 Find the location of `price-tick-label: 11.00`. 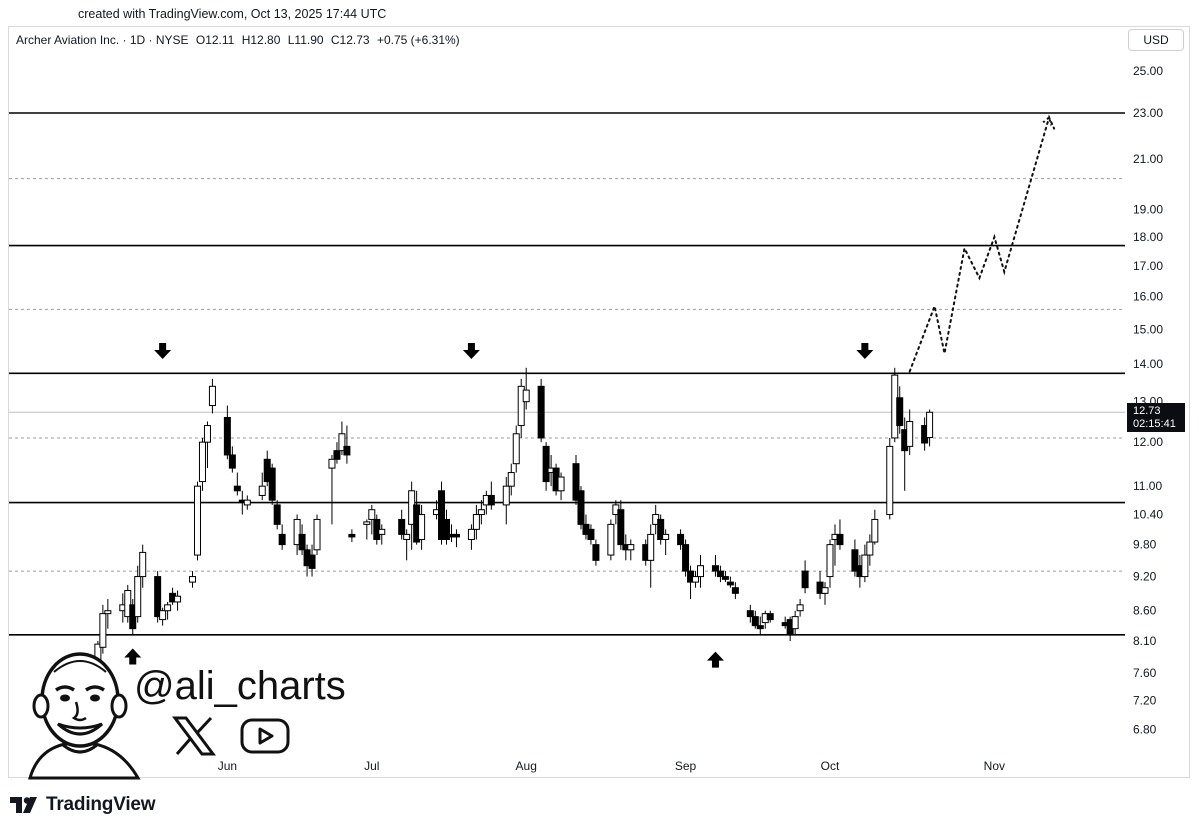

price-tick-label: 11.00 is located at coordinates (1147, 486).